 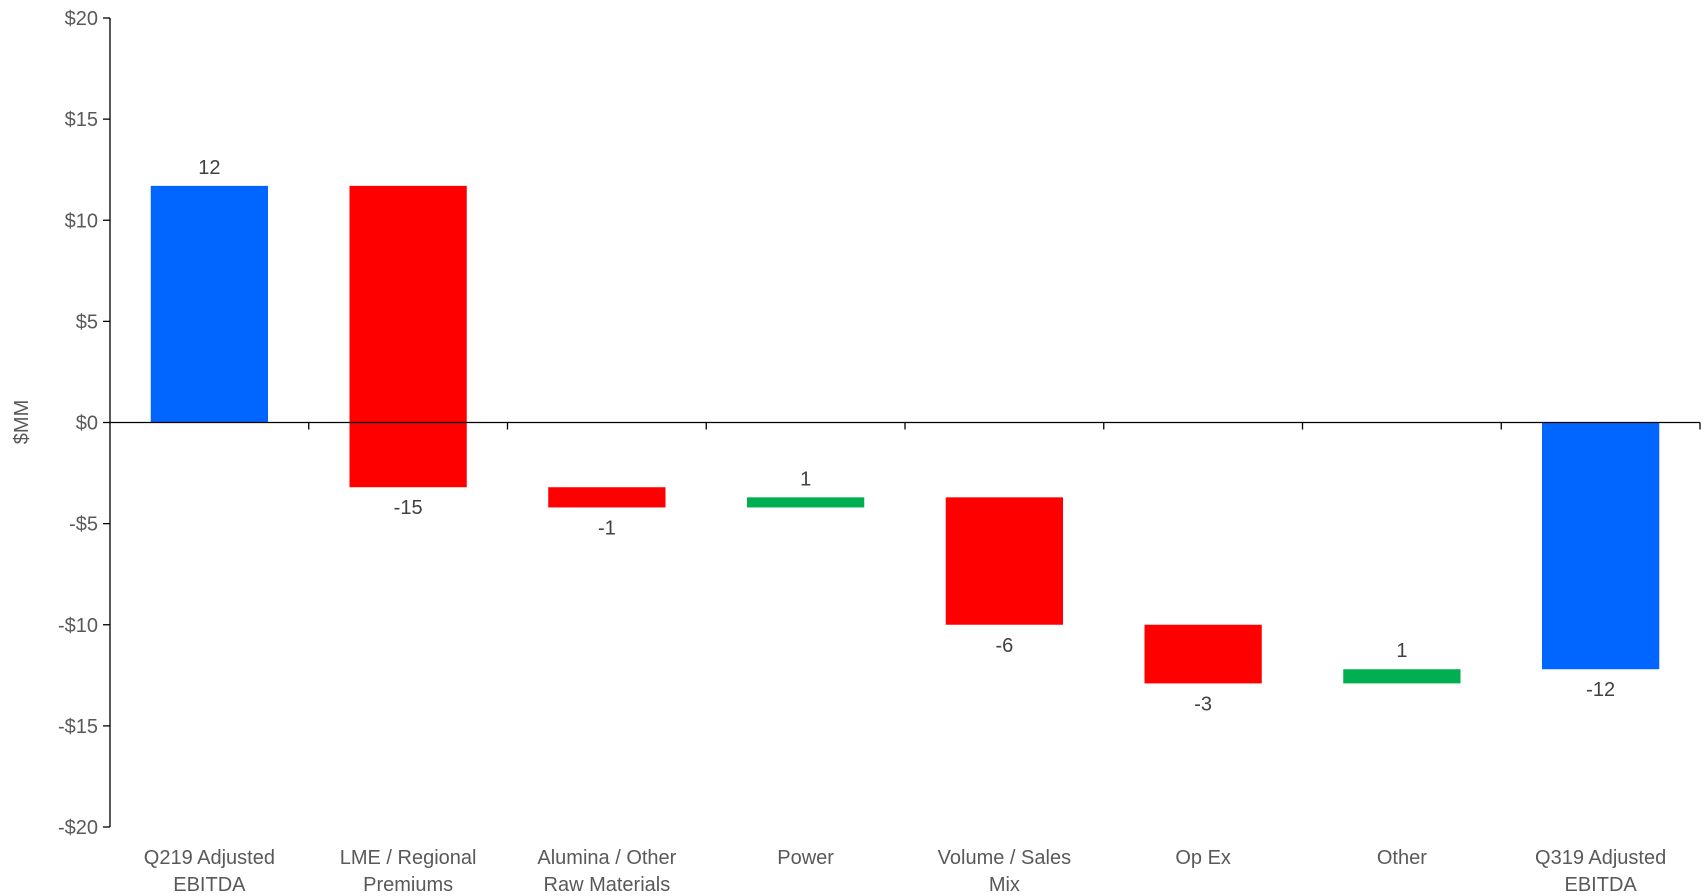 I want to click on data-label: -1, so click(x=607, y=528).